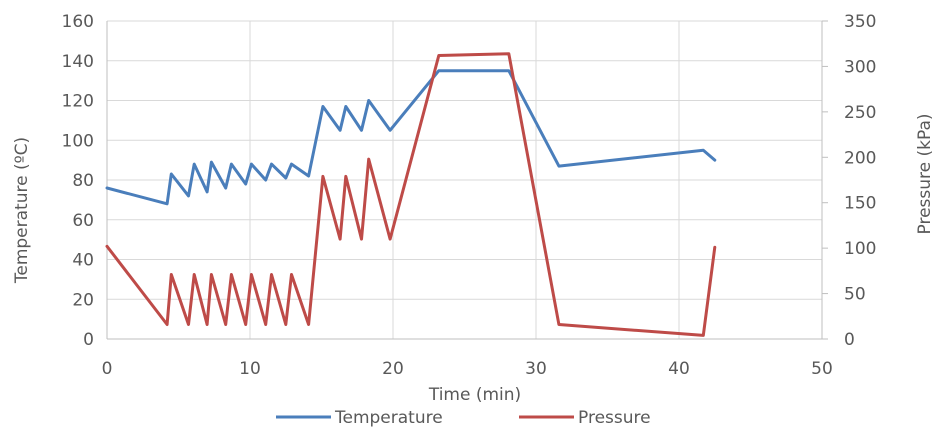 This screenshot has height=437, width=937. Describe the element at coordinates (78, 62) in the screenshot. I see `y-tick-label: 140` at that location.